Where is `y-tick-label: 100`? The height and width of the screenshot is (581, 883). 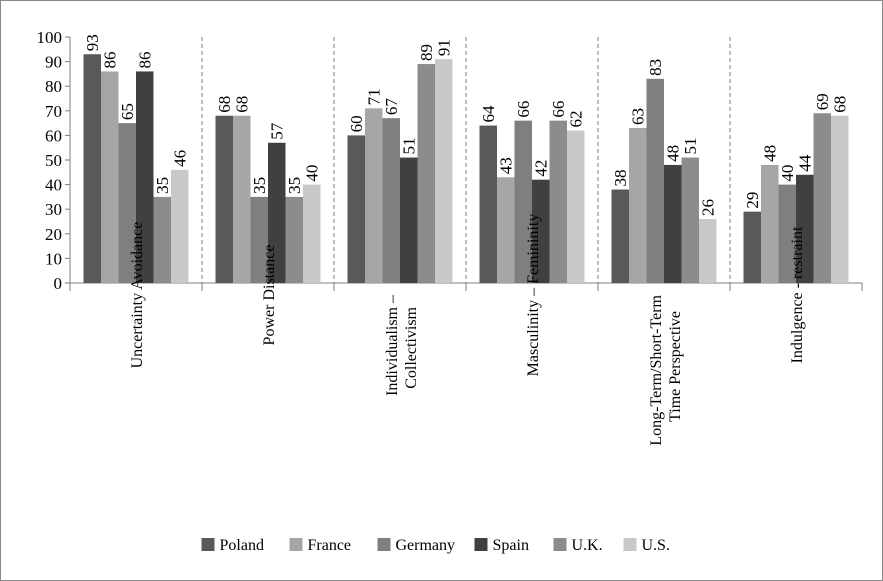 y-tick-label: 100 is located at coordinates (50, 37).